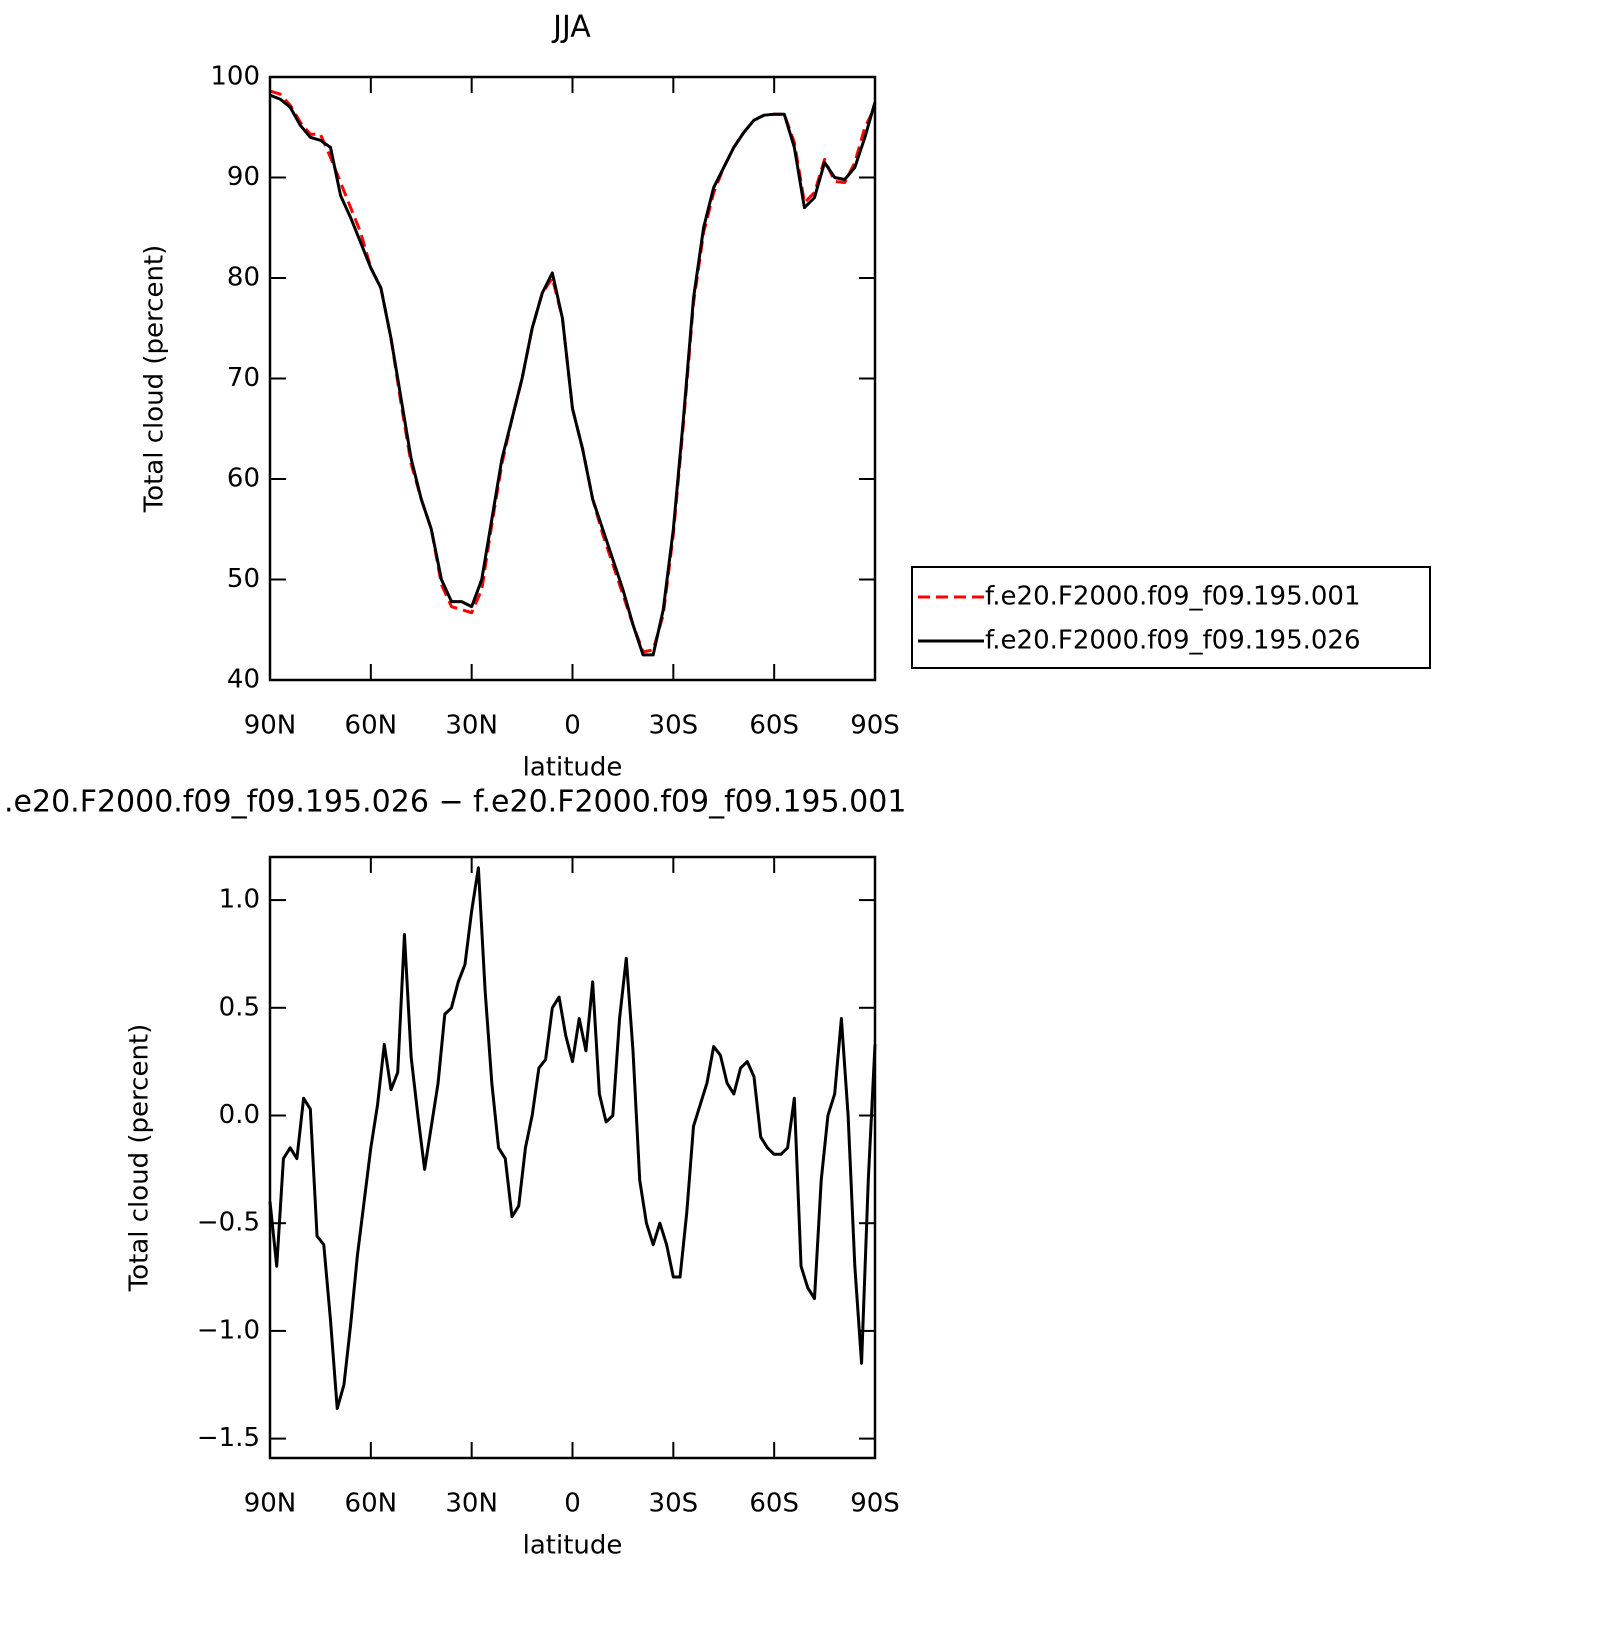  Describe the element at coordinates (235, 77) in the screenshot. I see `y-tick-label: 100` at that location.